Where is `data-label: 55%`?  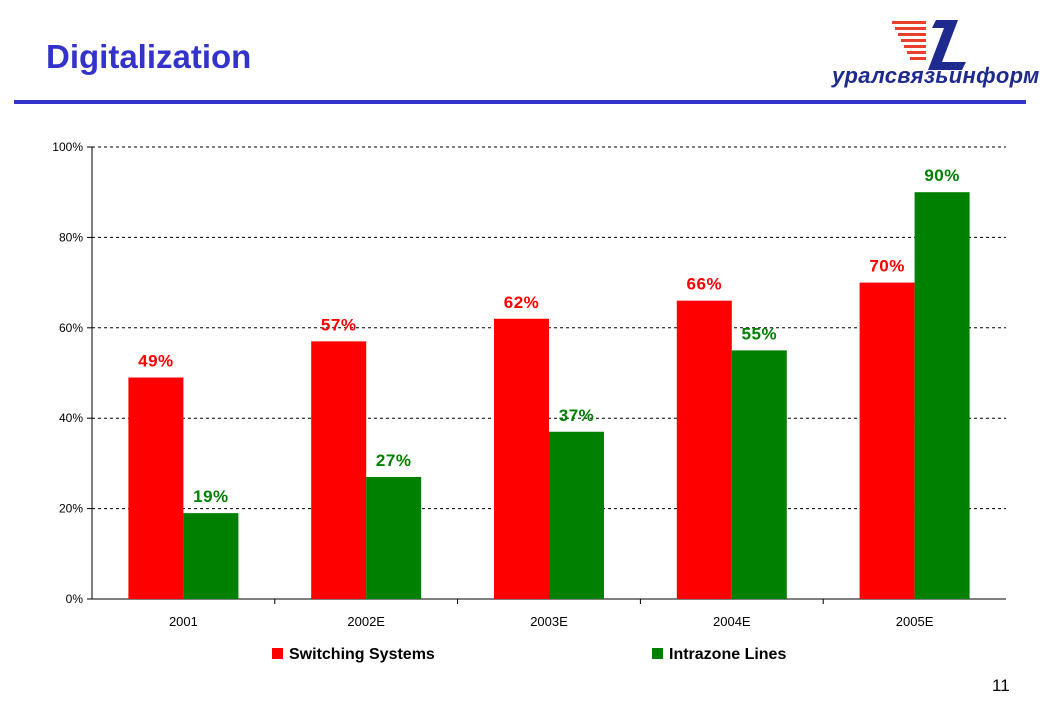
data-label: 55% is located at coordinates (760, 333).